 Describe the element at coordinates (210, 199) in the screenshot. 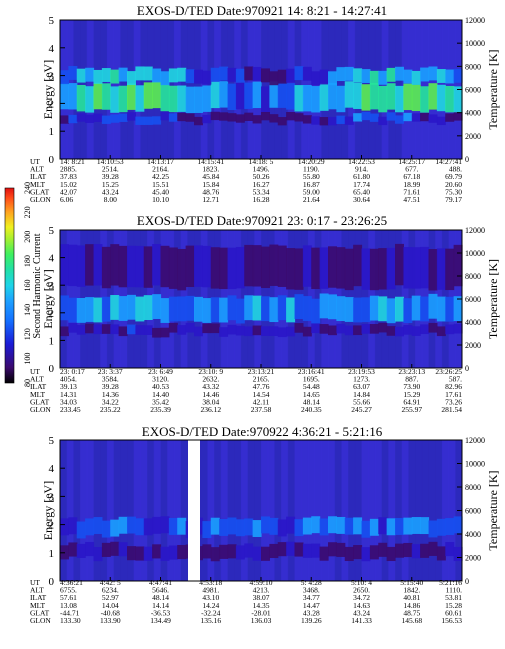

I see `orbit-cell: 12.71` at that location.